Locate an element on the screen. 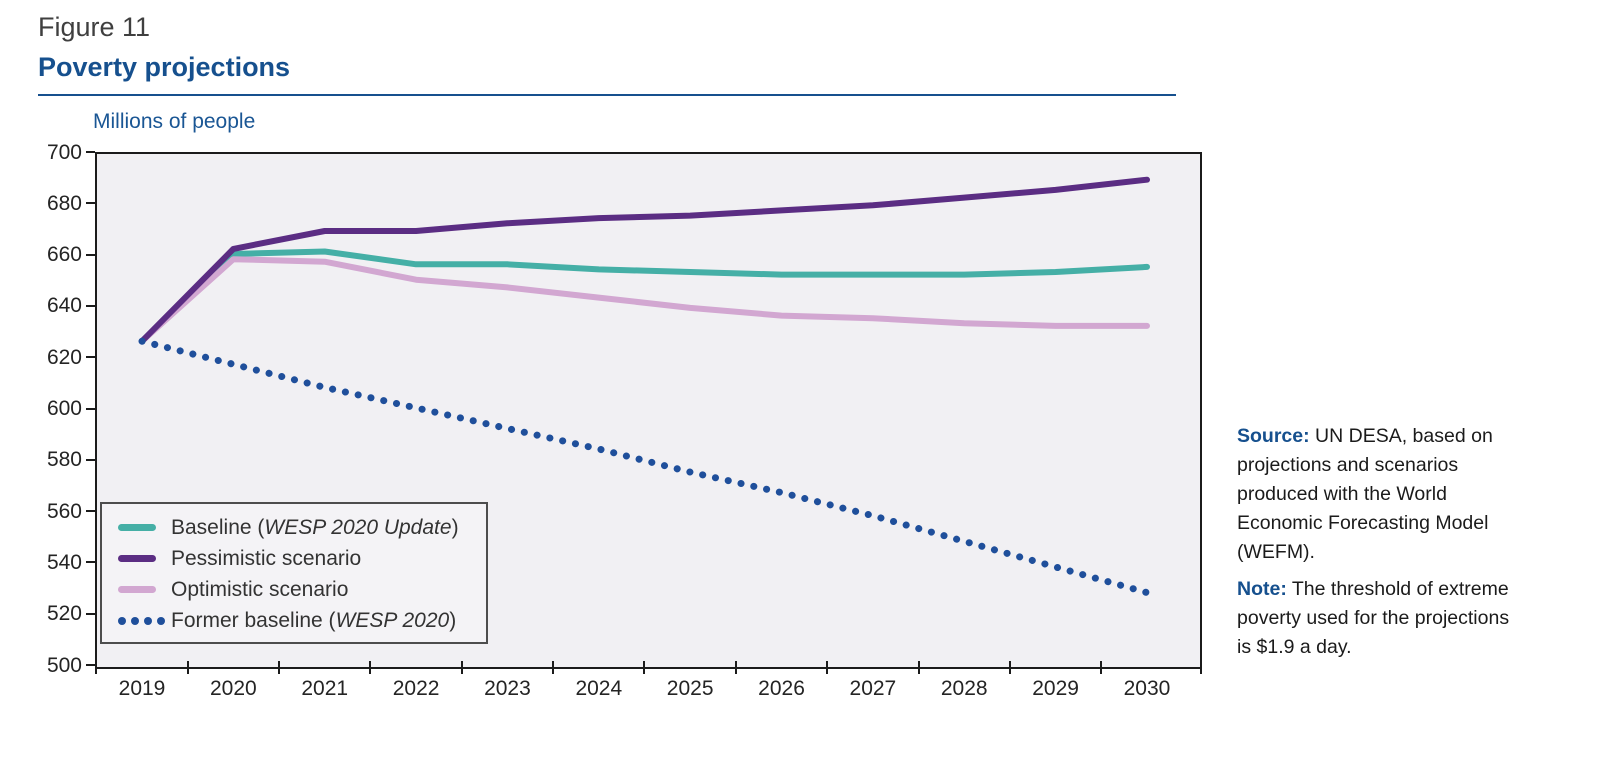 This screenshot has width=1600, height=764. x-axis-label: 2023 is located at coordinates (507, 688).